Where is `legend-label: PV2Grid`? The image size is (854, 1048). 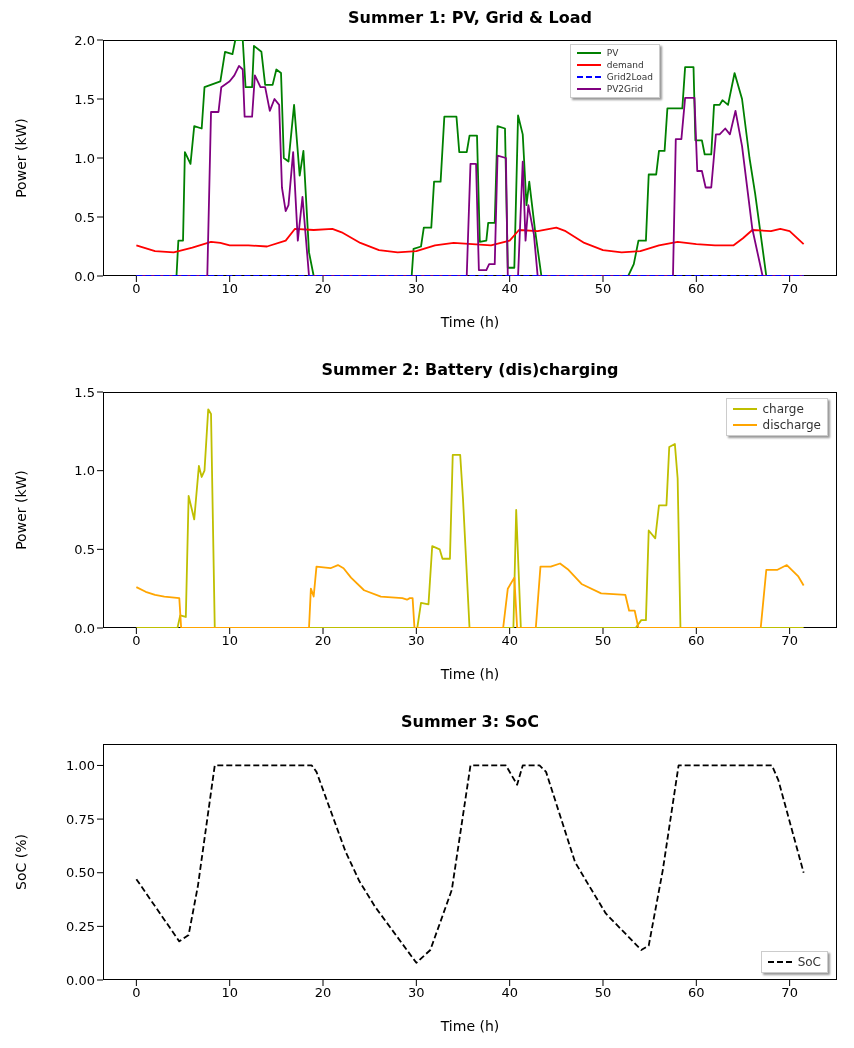 legend-label: PV2Grid is located at coordinates (624, 89).